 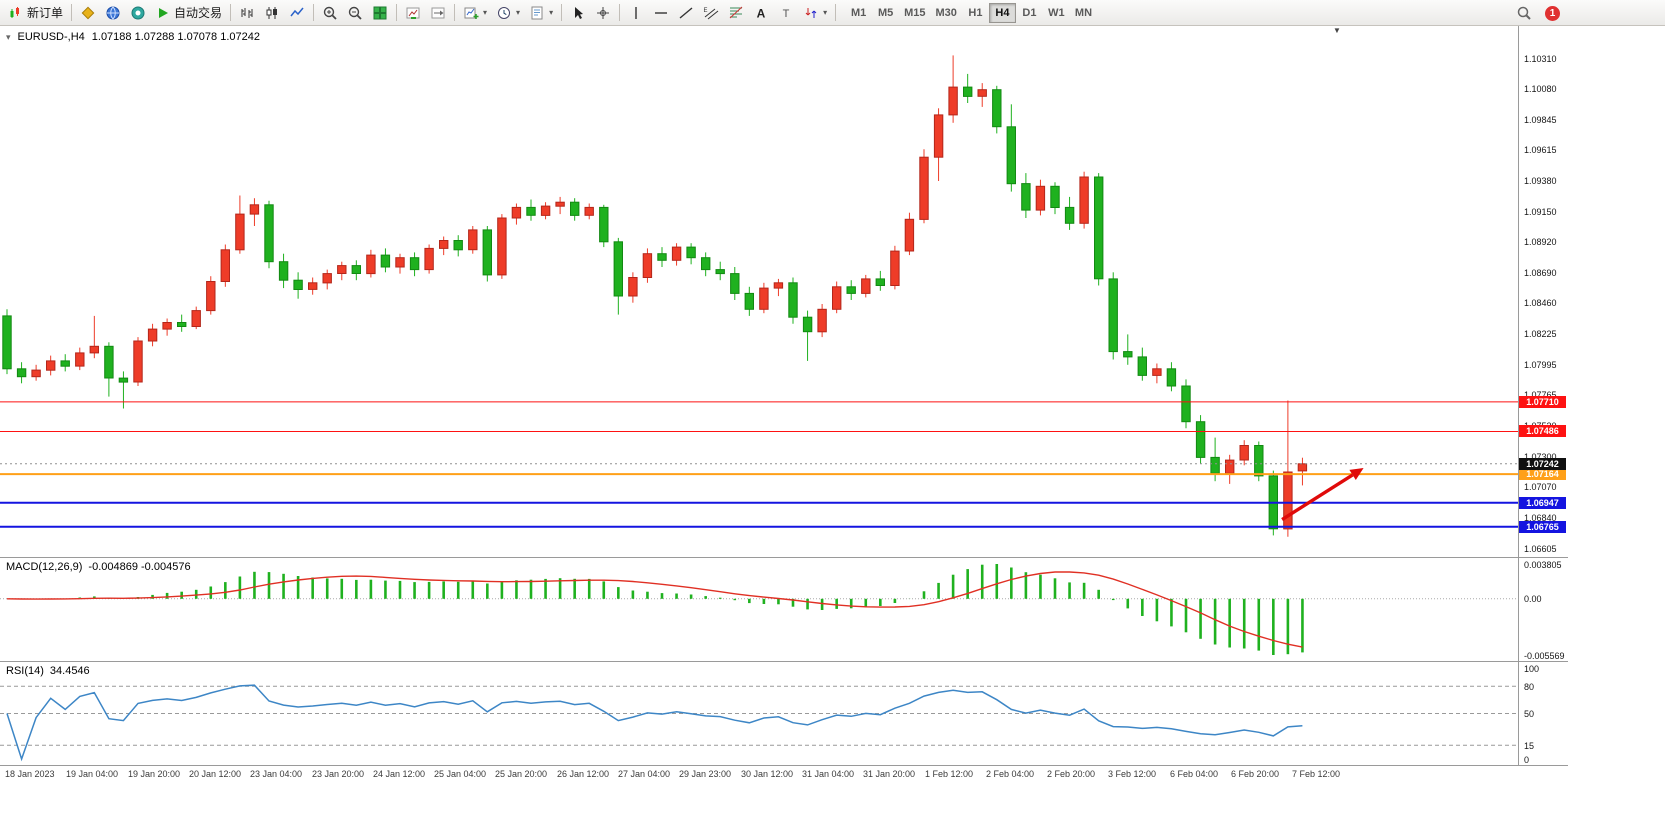 What do you see at coordinates (338, 774) in the screenshot?
I see `time-axis-label: 23 Jan 20:00` at bounding box center [338, 774].